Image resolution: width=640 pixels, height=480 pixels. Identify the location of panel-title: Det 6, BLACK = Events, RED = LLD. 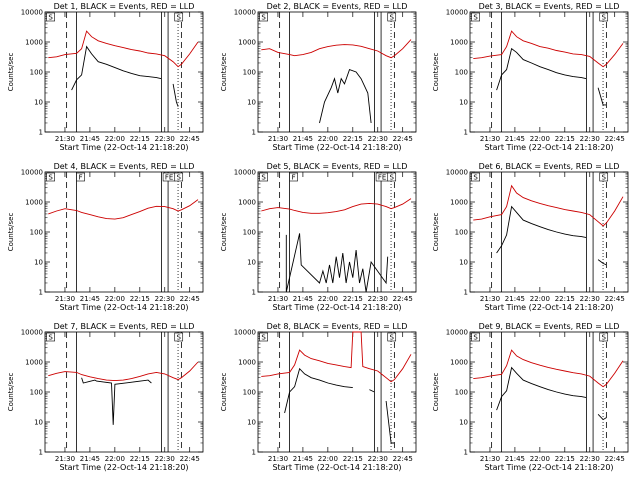
(549, 166).